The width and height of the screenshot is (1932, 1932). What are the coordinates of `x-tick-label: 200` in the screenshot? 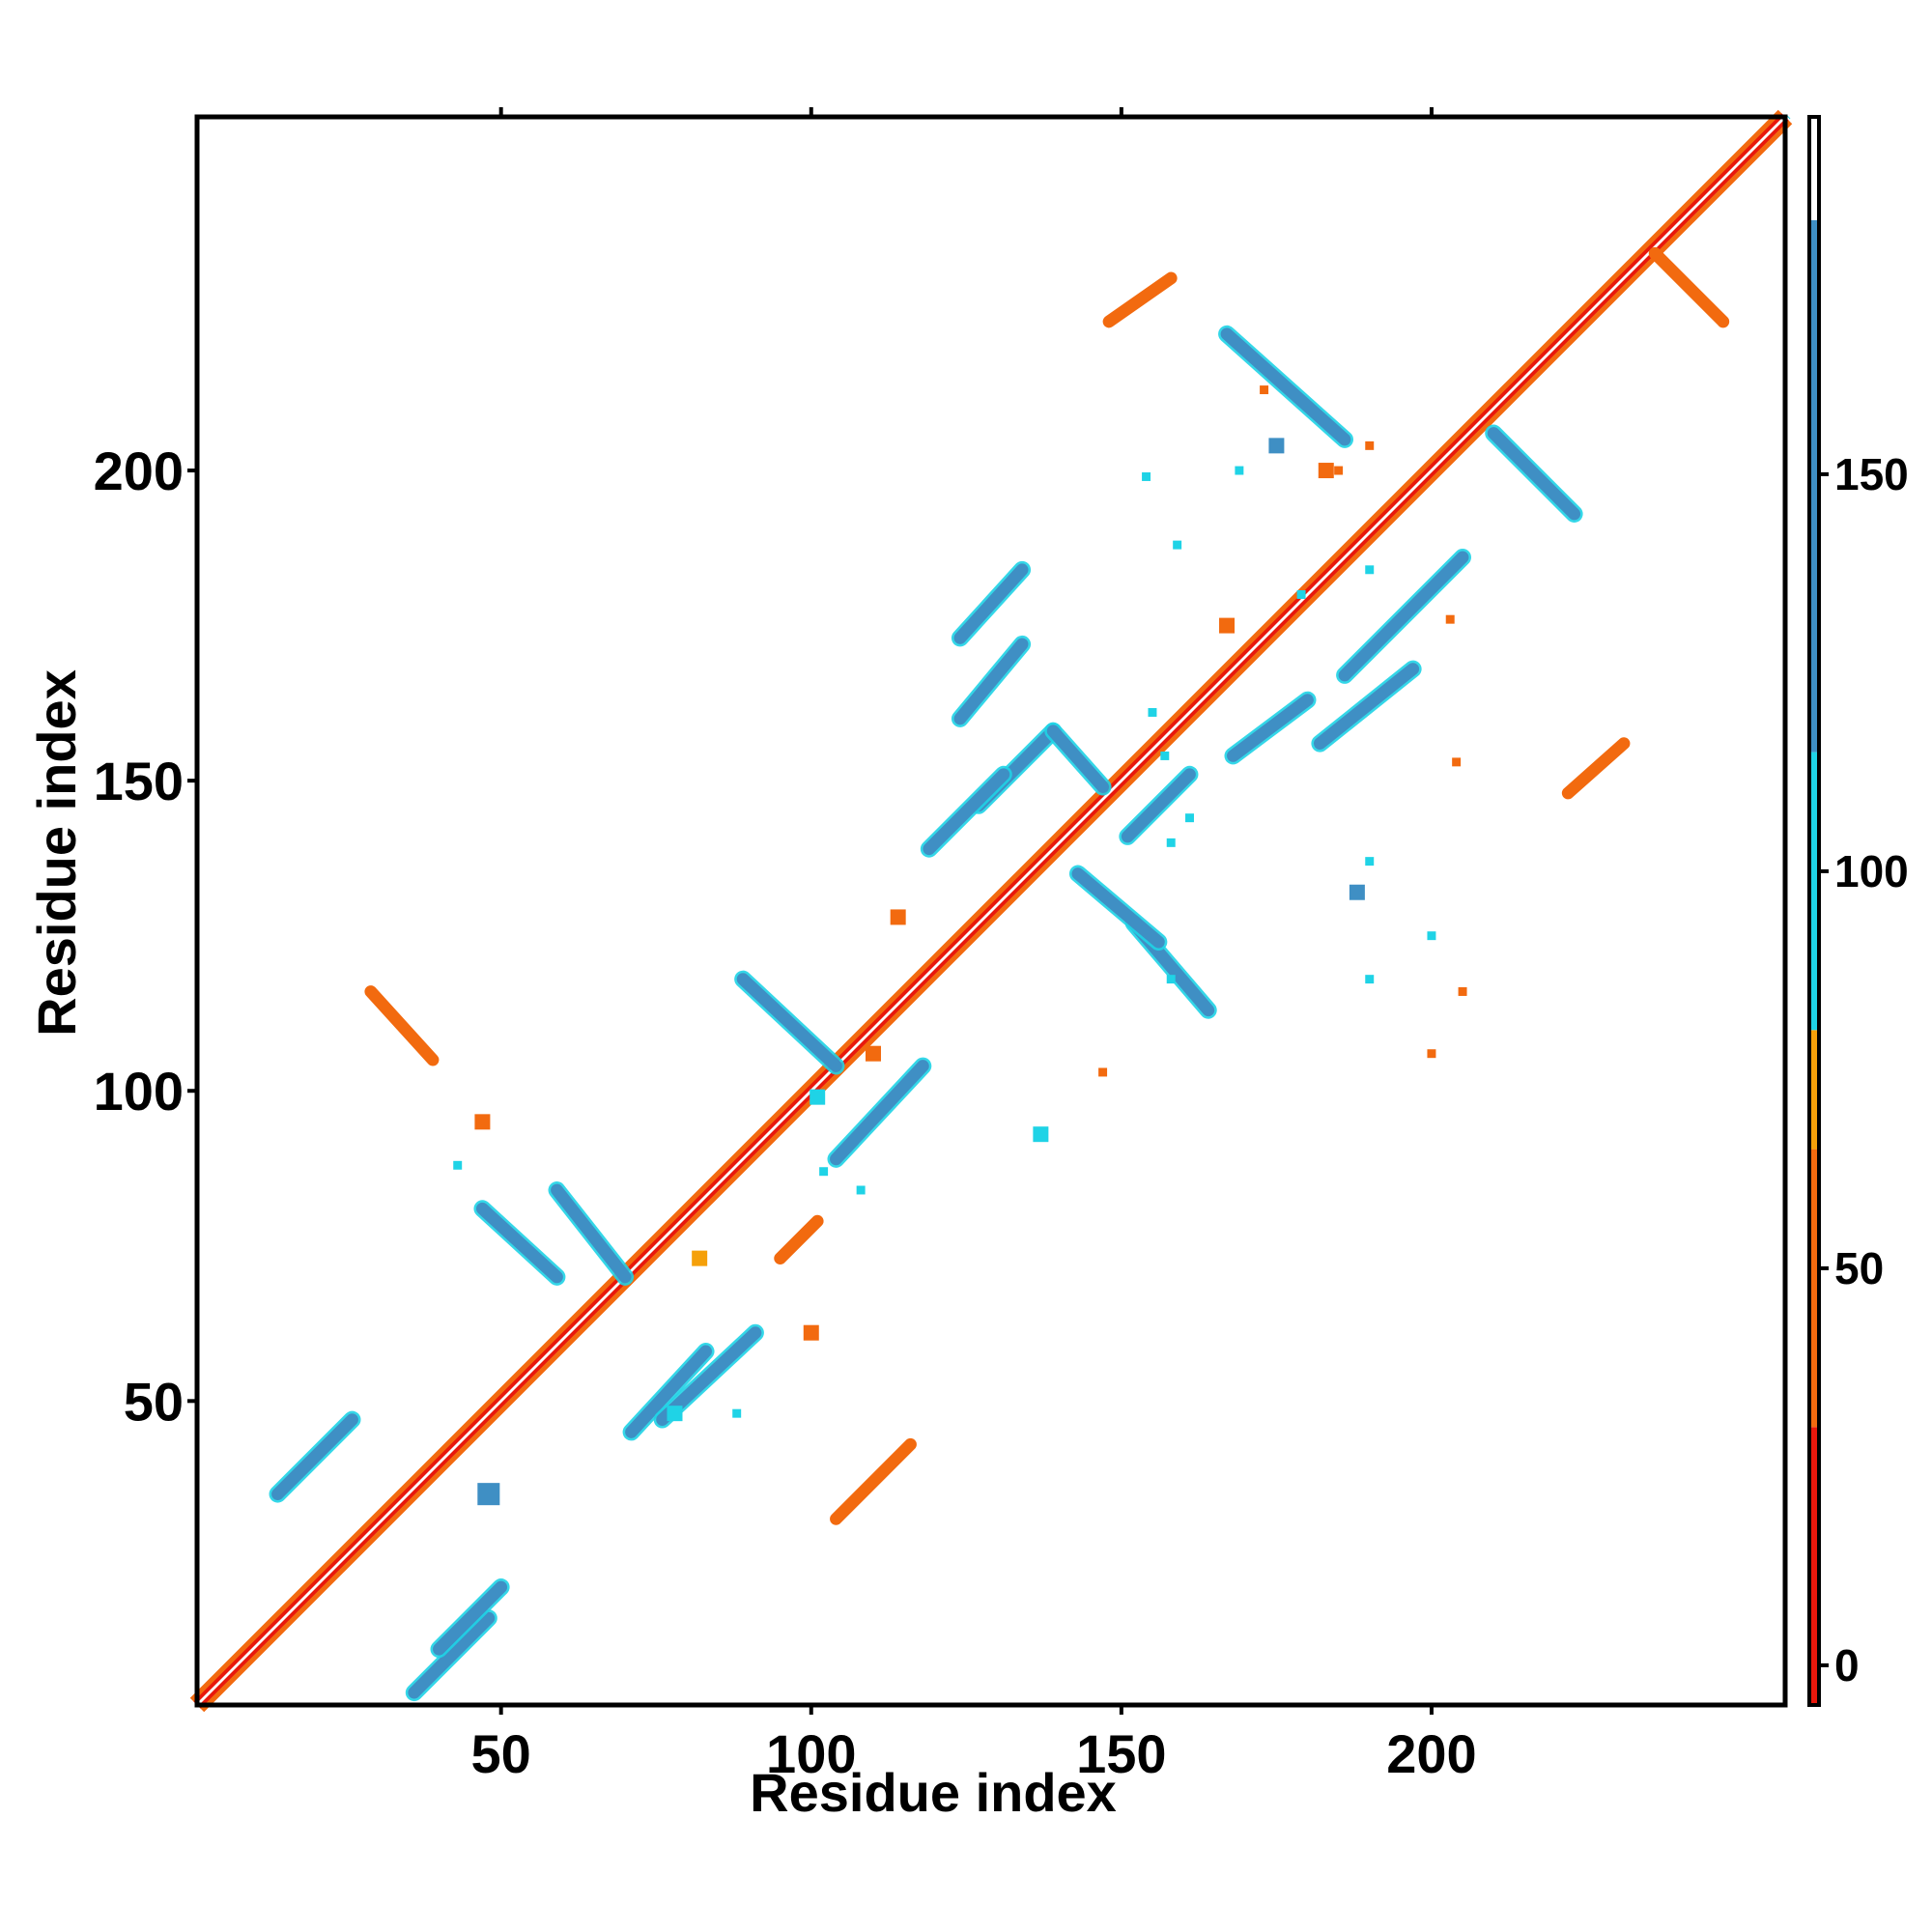 It's located at (1431, 1753).